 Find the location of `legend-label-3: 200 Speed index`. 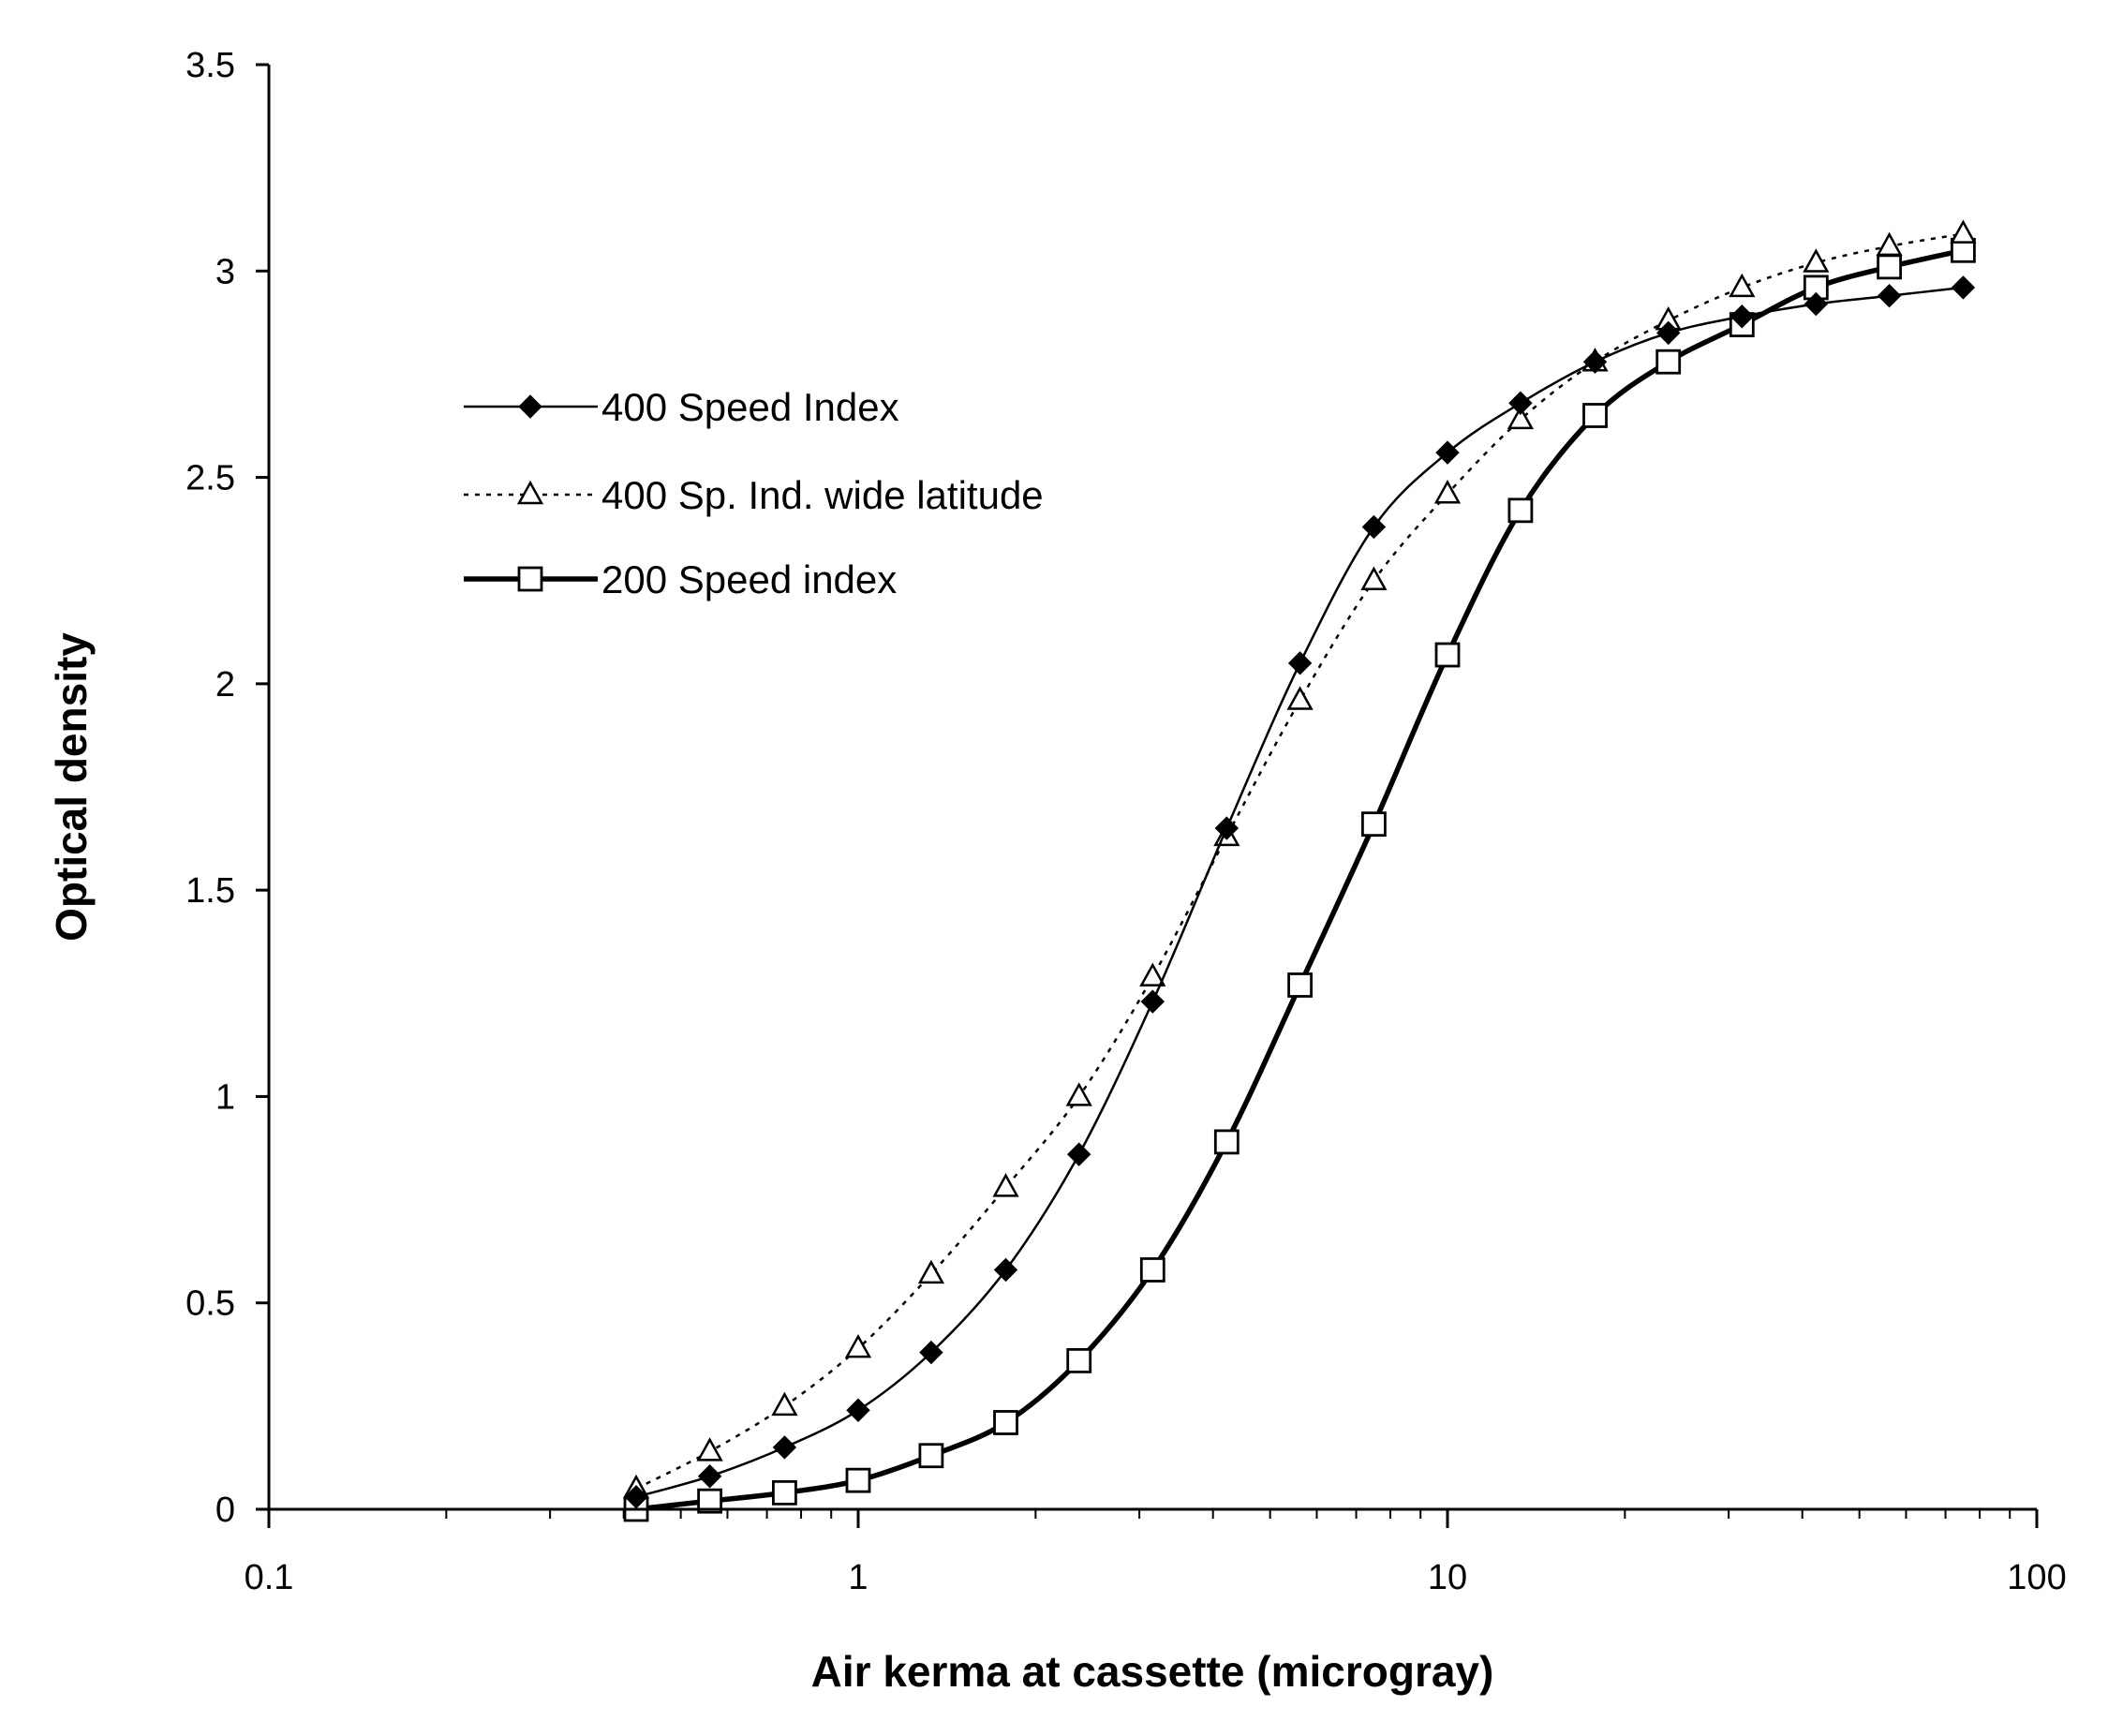

legend-label-3: 200 Speed index is located at coordinates (749, 579).